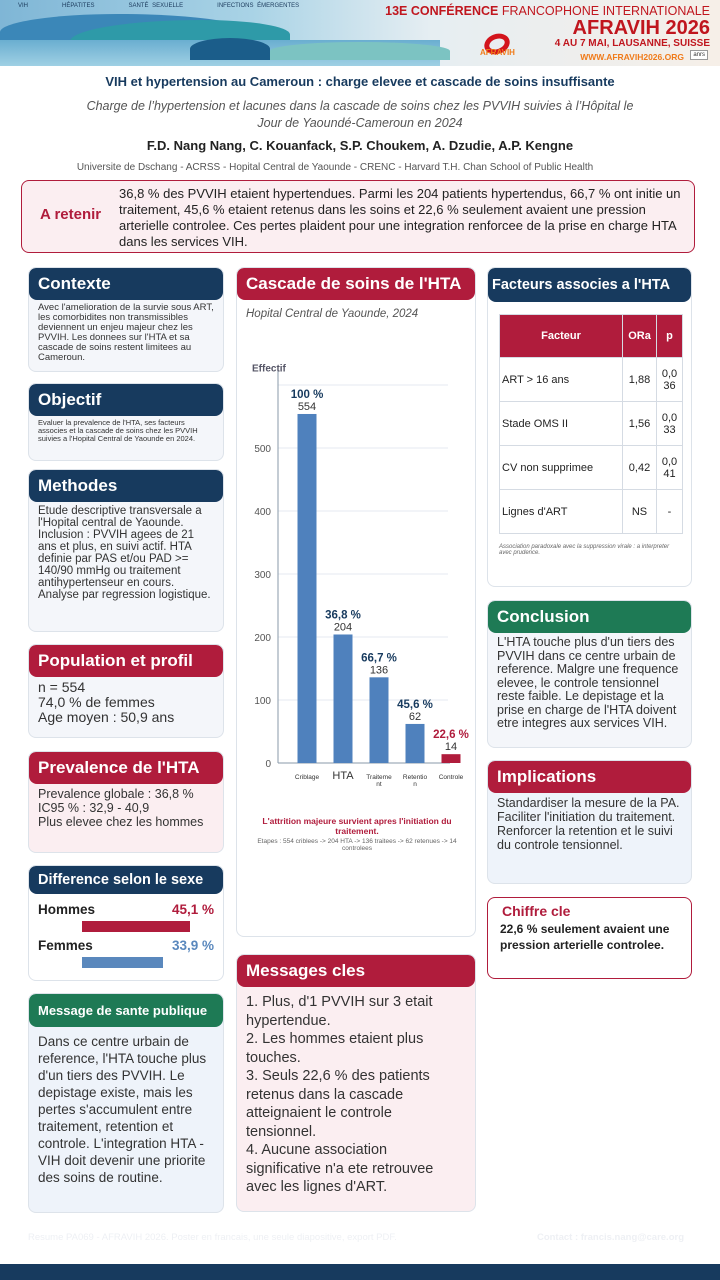 The height and width of the screenshot is (1280, 720). Describe the element at coordinates (269, 368) in the screenshot. I see `y-axis-label: Effectif` at that location.